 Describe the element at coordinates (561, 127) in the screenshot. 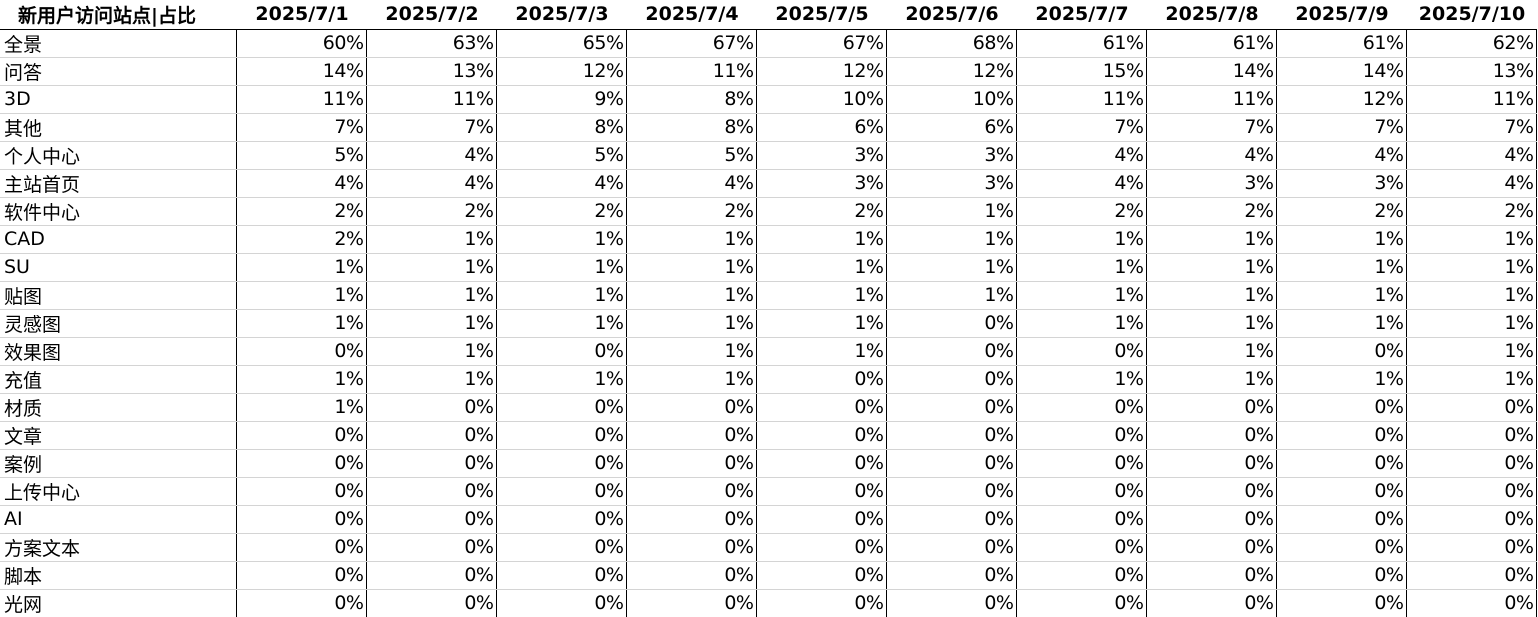

I see `table-cell-percent: 8%` at that location.